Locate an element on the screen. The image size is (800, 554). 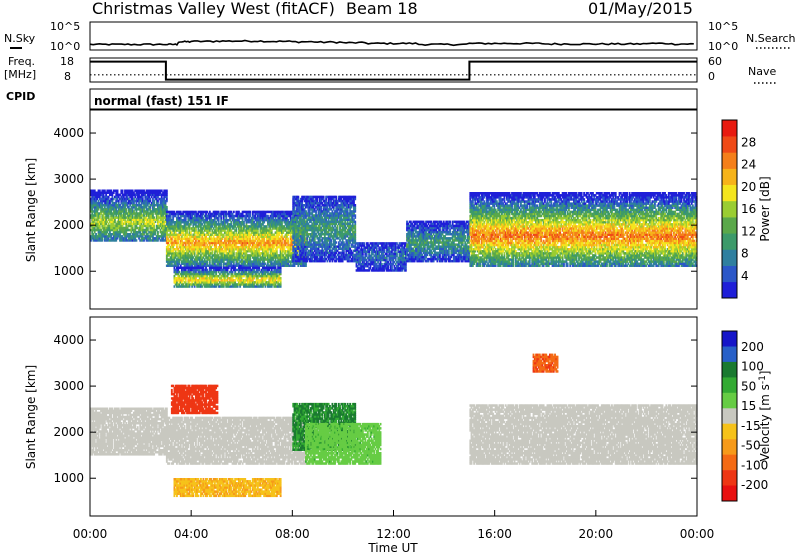
nsky-series-line is located at coordinates (392, 43).